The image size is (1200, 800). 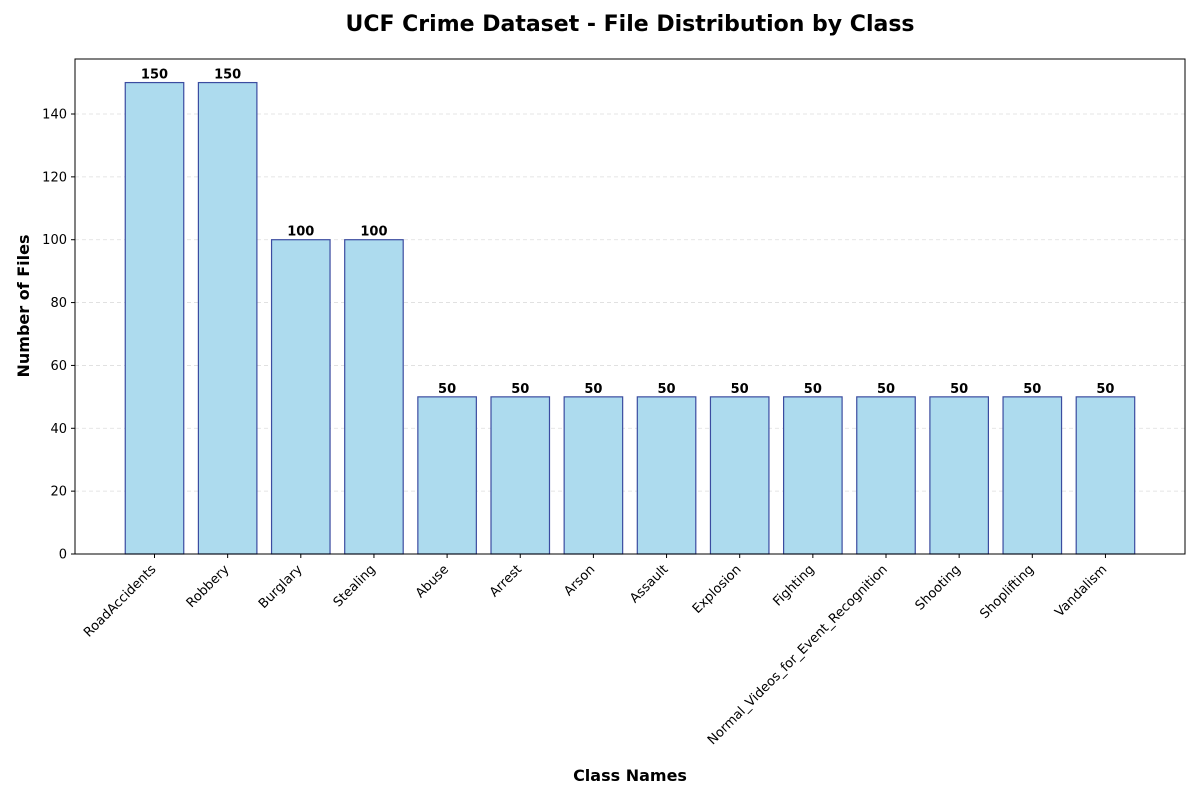 I want to click on x-tick-label: Abuse, so click(x=432, y=581).